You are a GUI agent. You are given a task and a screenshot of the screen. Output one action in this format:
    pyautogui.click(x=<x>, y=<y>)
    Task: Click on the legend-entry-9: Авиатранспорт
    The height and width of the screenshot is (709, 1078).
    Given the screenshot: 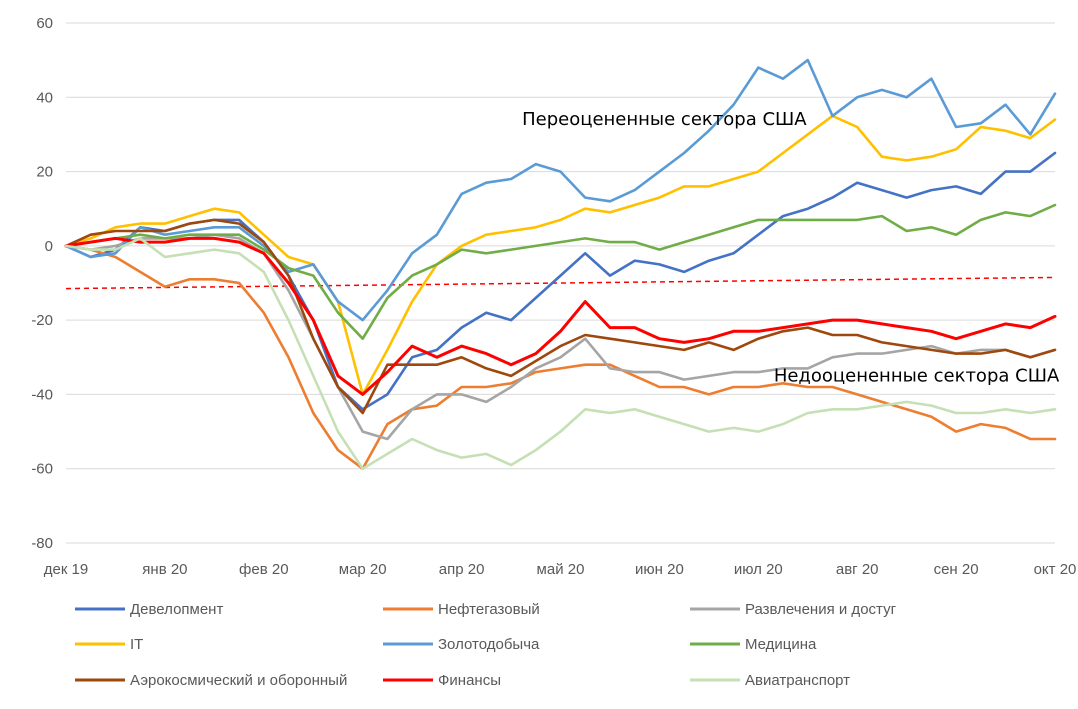 What is the action you would take?
    pyautogui.click(x=770, y=680)
    